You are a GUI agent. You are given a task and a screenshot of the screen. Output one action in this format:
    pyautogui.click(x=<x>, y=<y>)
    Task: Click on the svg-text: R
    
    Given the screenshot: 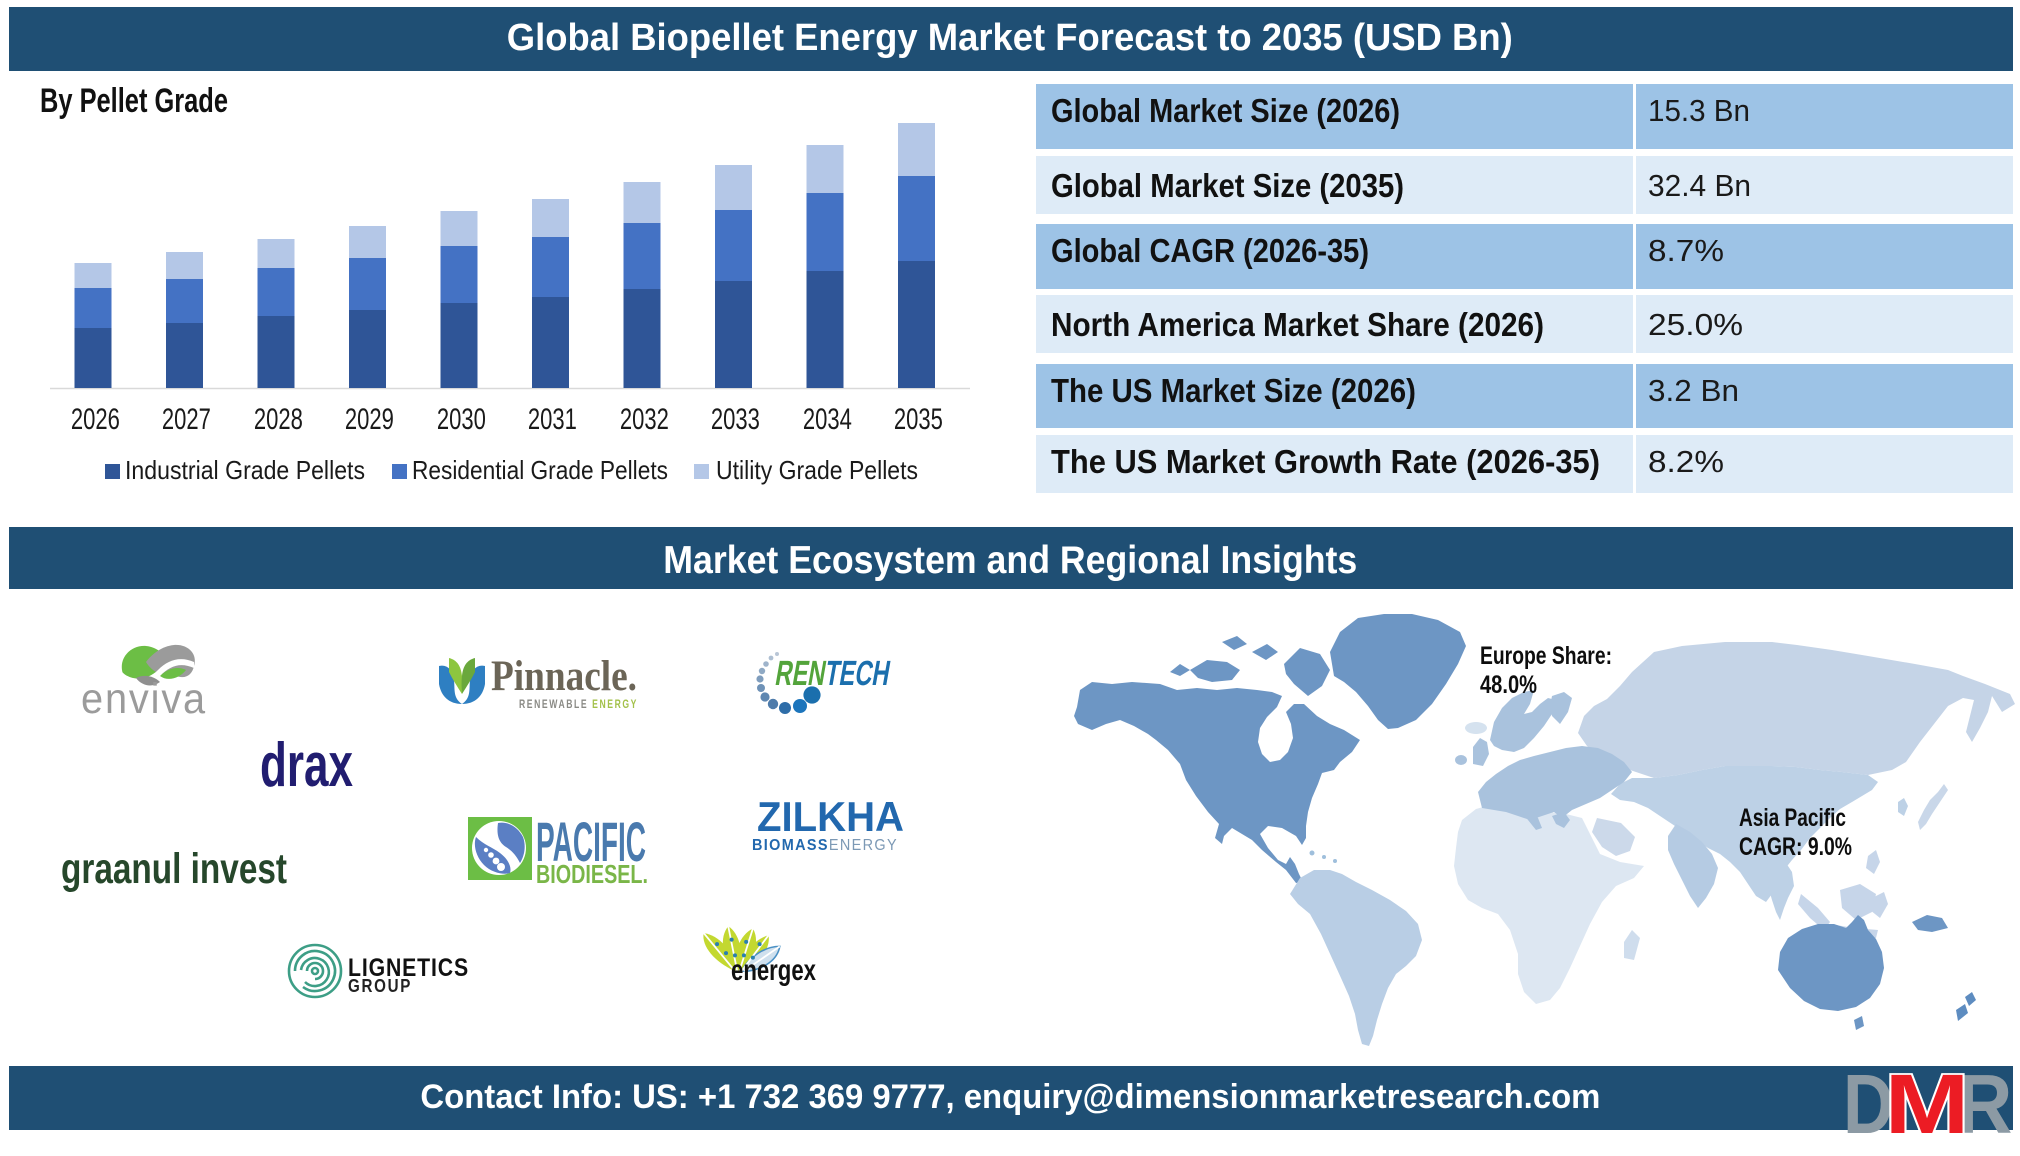 What is the action you would take?
    pyautogui.click(x=1985, y=1106)
    